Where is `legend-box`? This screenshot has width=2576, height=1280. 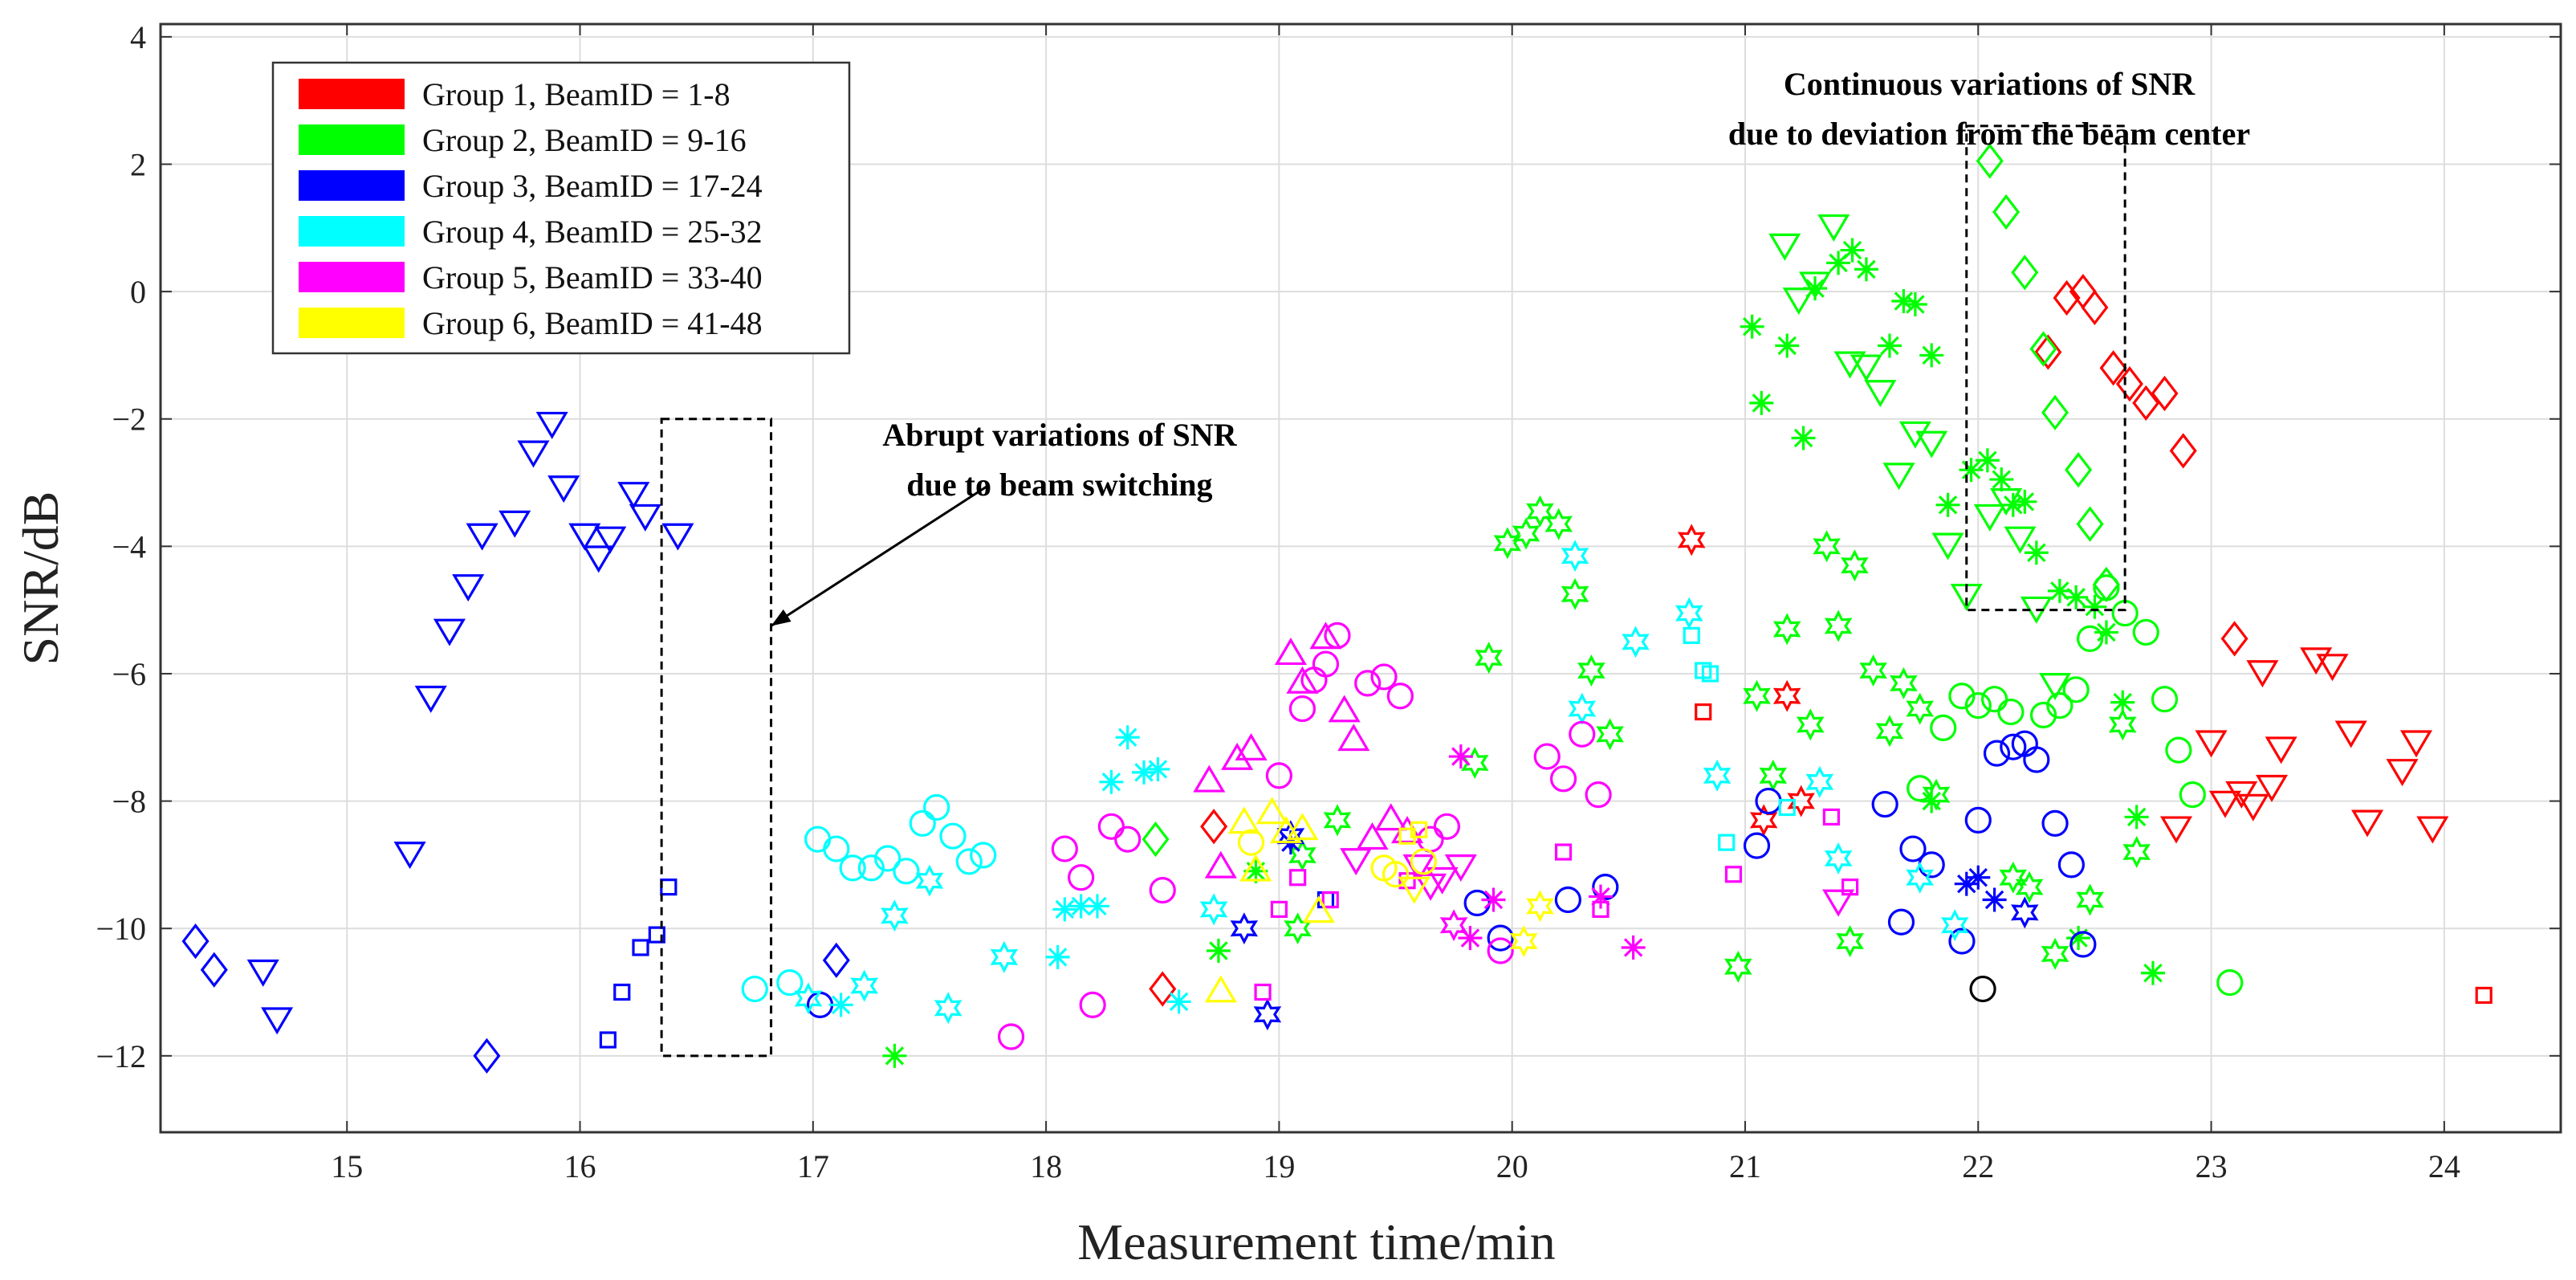 legend-box is located at coordinates (561, 208).